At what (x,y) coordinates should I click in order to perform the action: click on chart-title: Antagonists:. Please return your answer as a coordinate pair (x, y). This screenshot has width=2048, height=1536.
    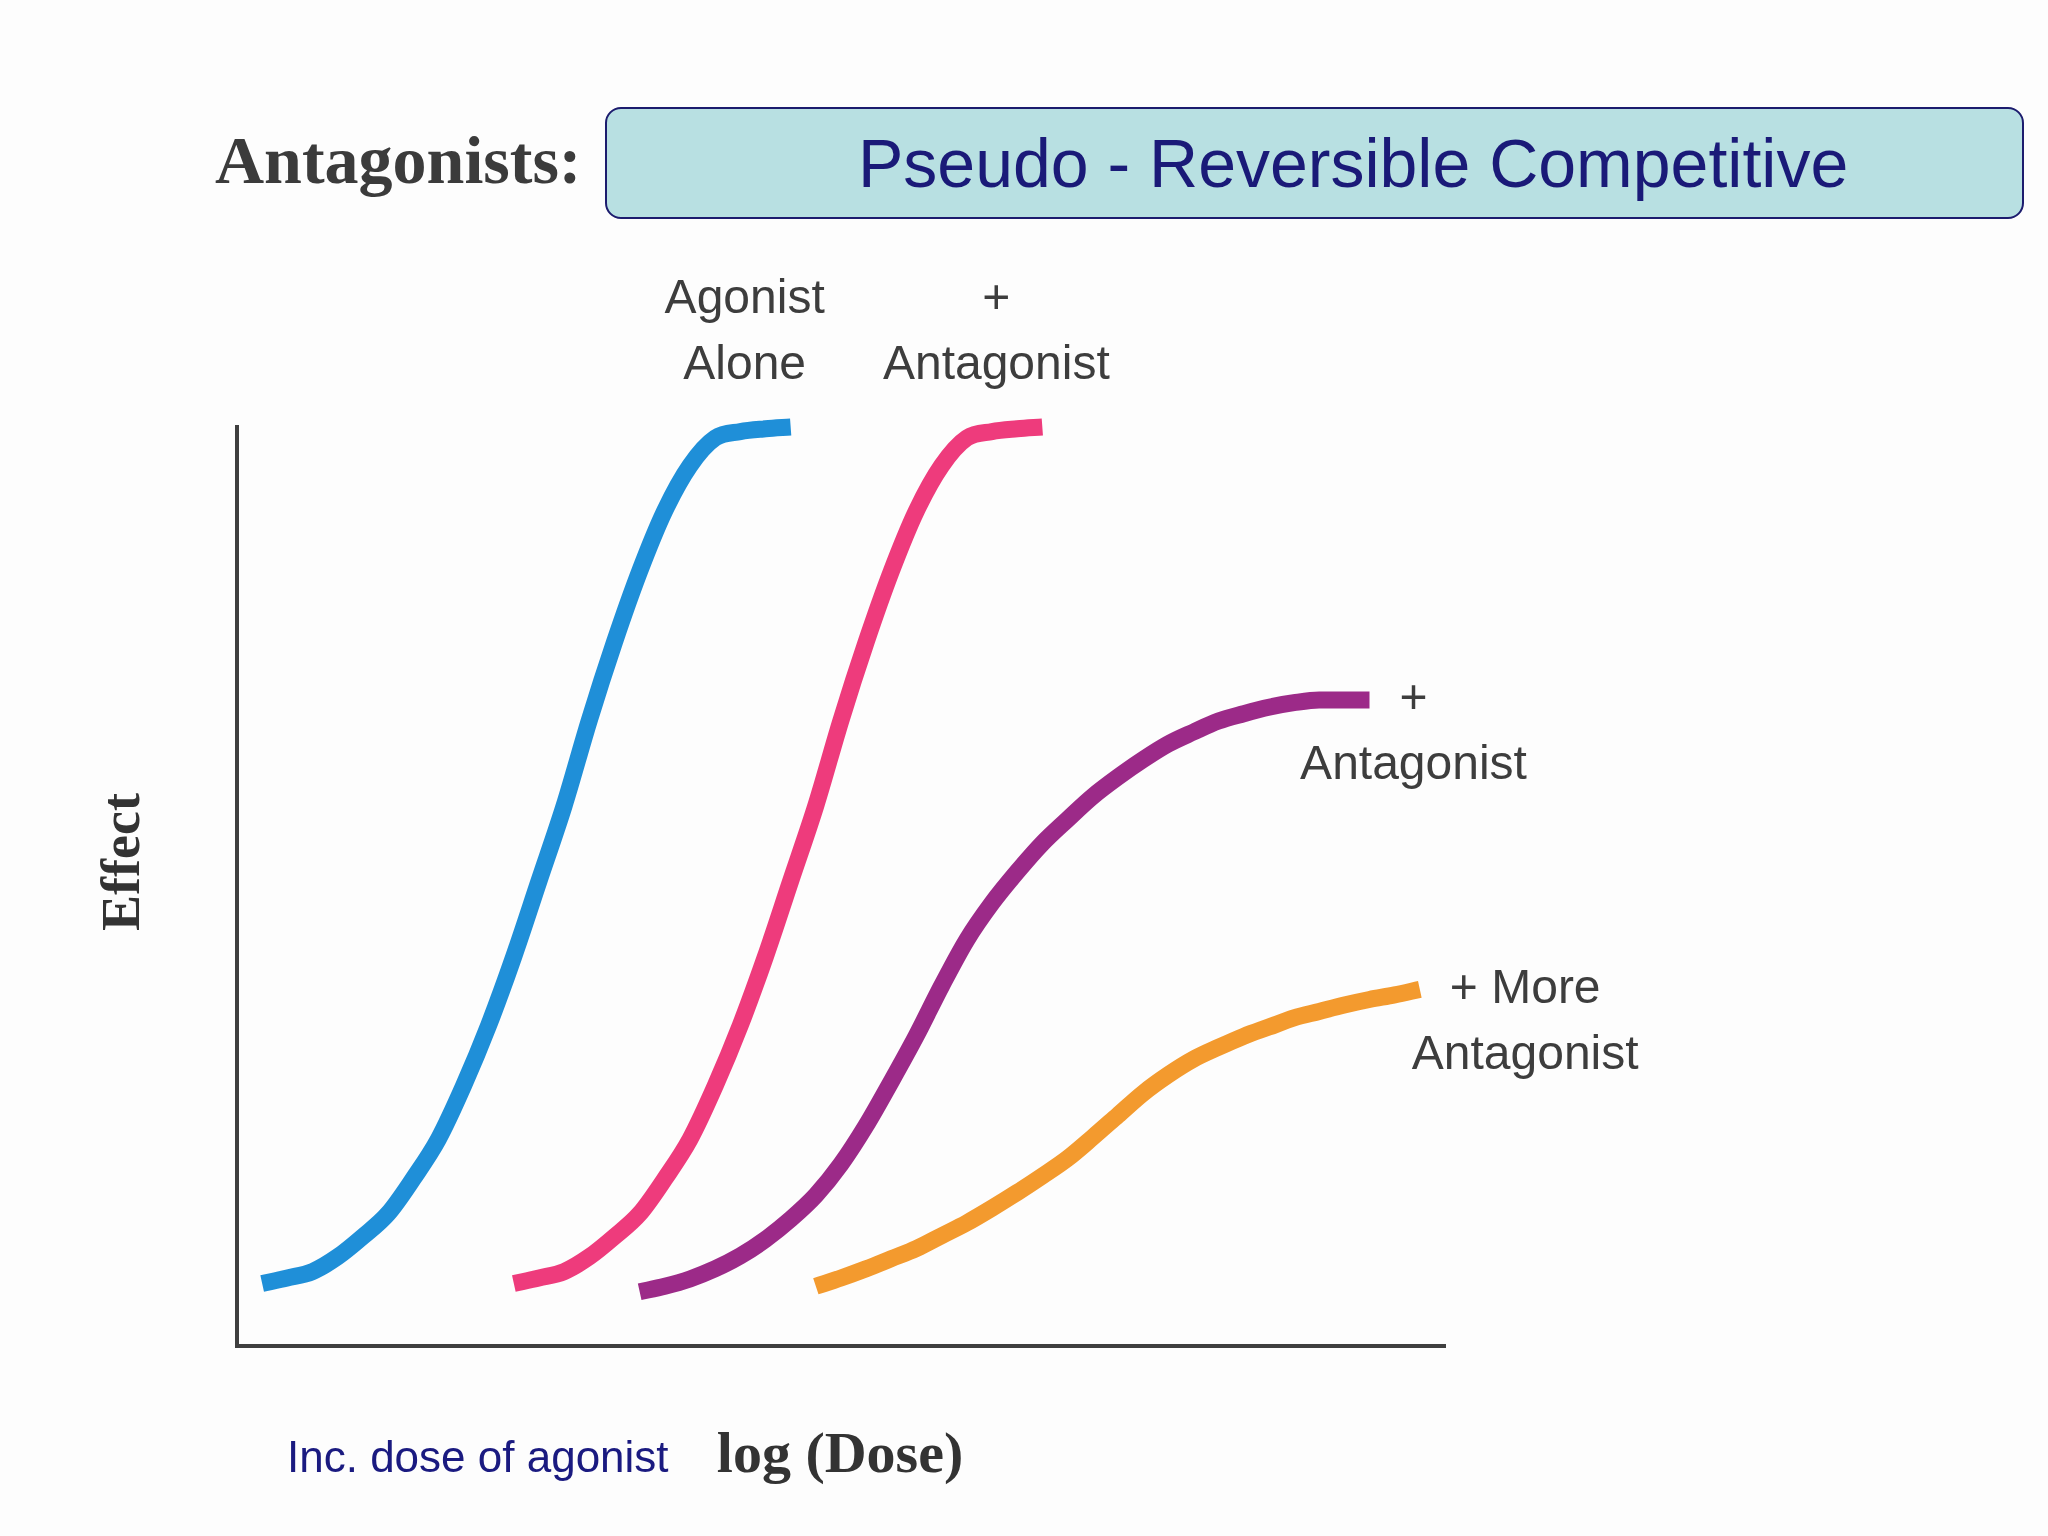
    Looking at the image, I should click on (398, 160).